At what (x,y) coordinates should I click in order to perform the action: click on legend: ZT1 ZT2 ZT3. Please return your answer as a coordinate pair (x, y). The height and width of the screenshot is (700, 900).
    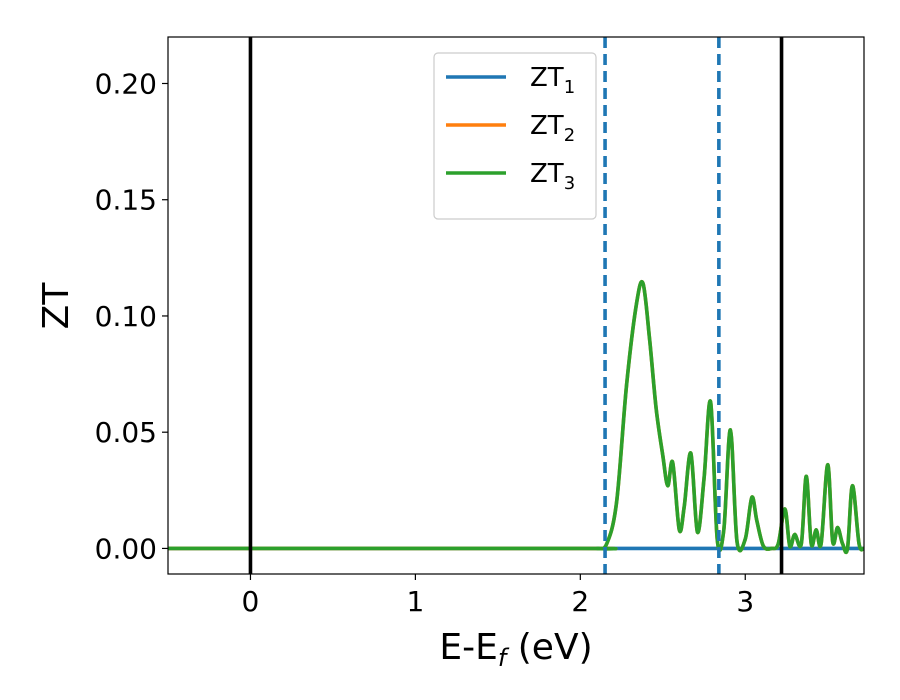
    Looking at the image, I should click on (515, 136).